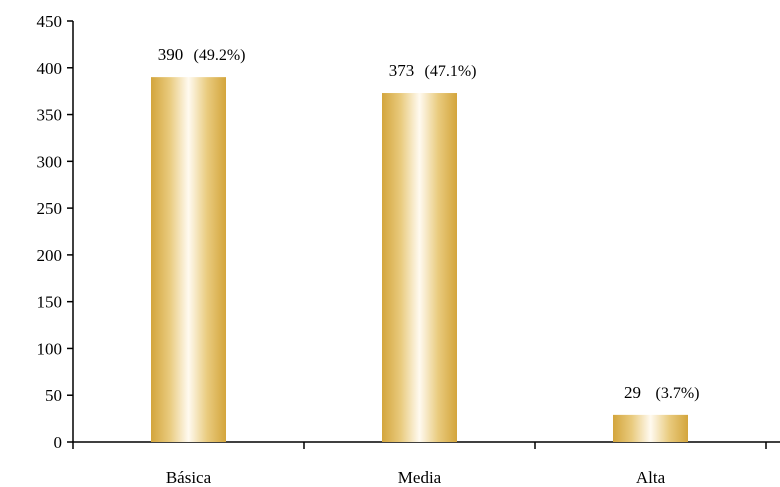  I want to click on percent-label: (47.1%), so click(451, 71).